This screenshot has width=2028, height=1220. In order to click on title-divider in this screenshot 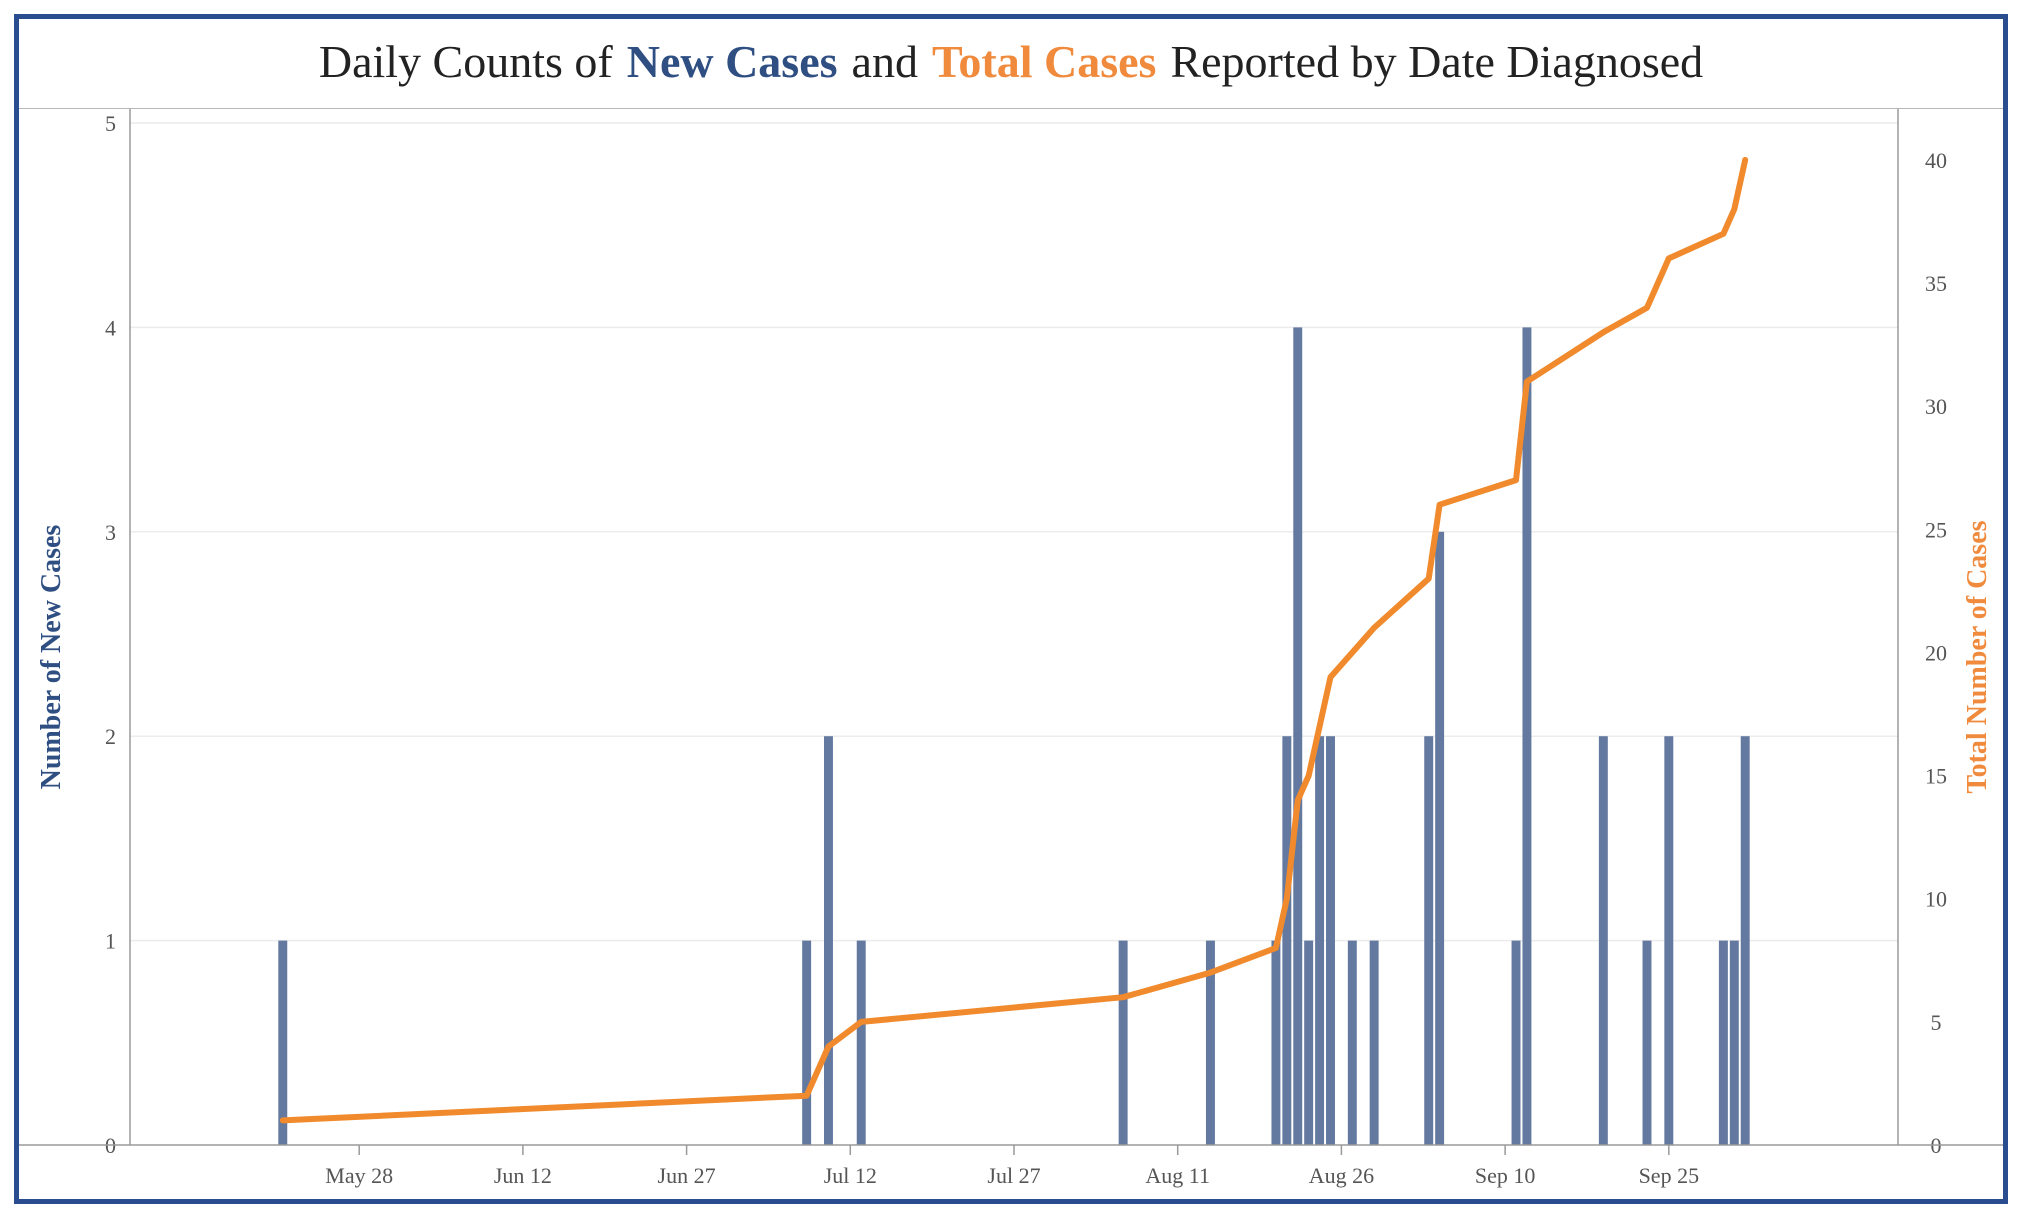, I will do `click(1011, 108)`.